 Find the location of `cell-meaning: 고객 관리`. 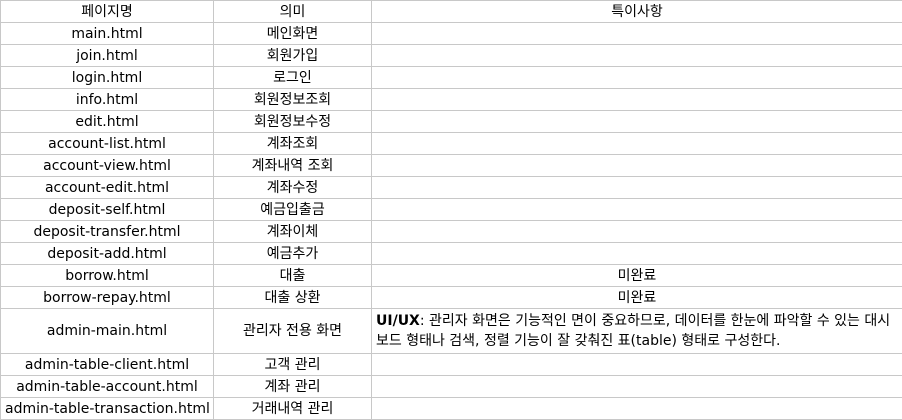

cell-meaning: 고객 관리 is located at coordinates (293, 365).